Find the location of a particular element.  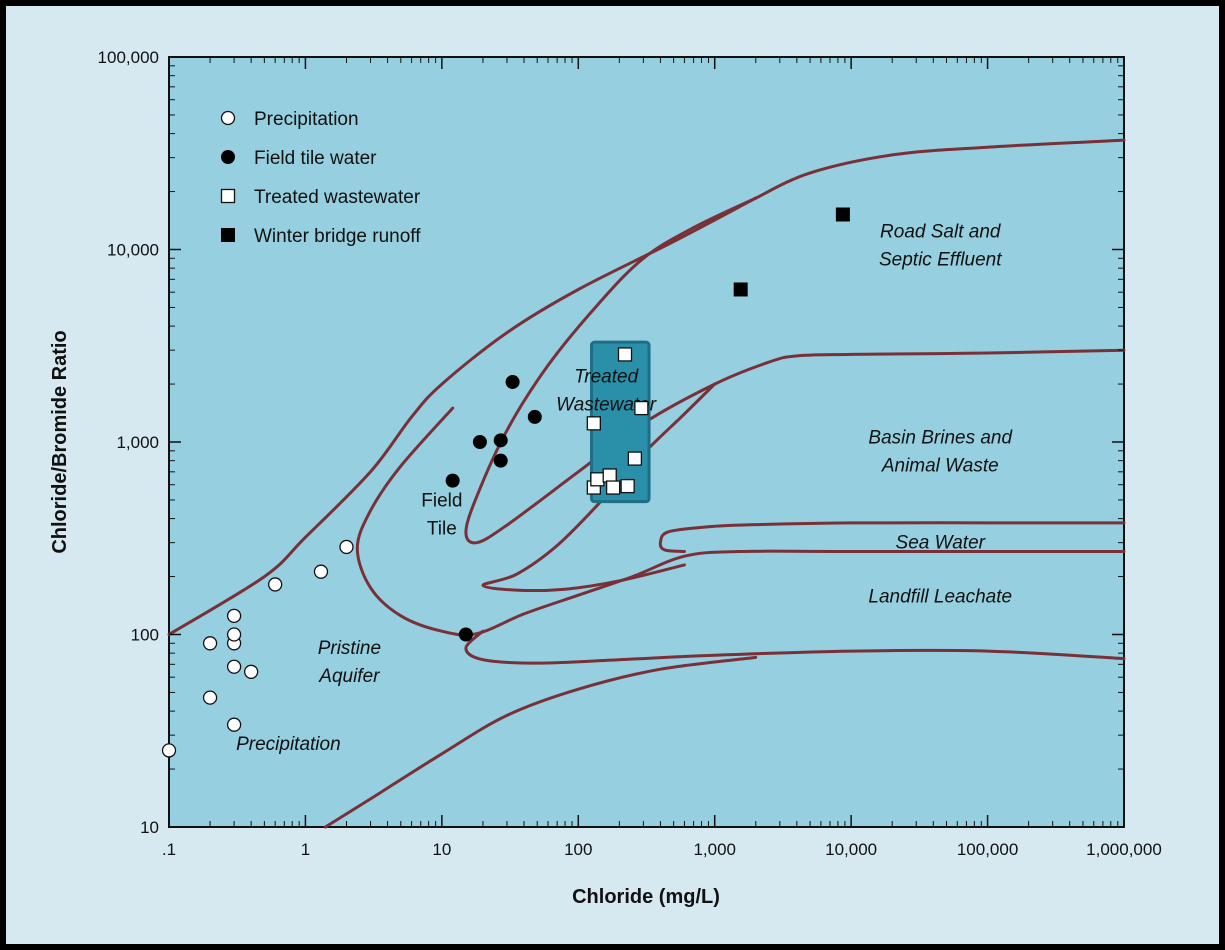

x-tick-label-2: 1 is located at coordinates (305, 849).